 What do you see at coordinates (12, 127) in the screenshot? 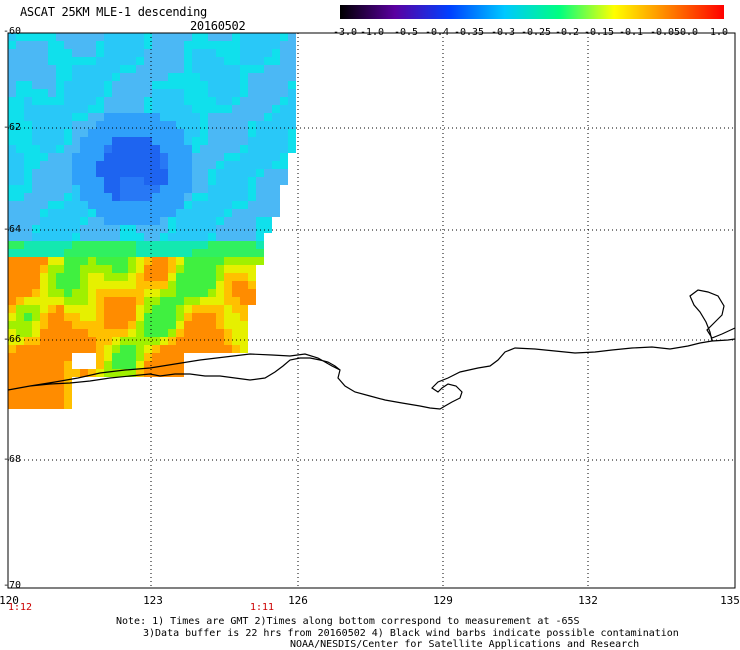
I see `lat-label: -62` at bounding box center [12, 127].